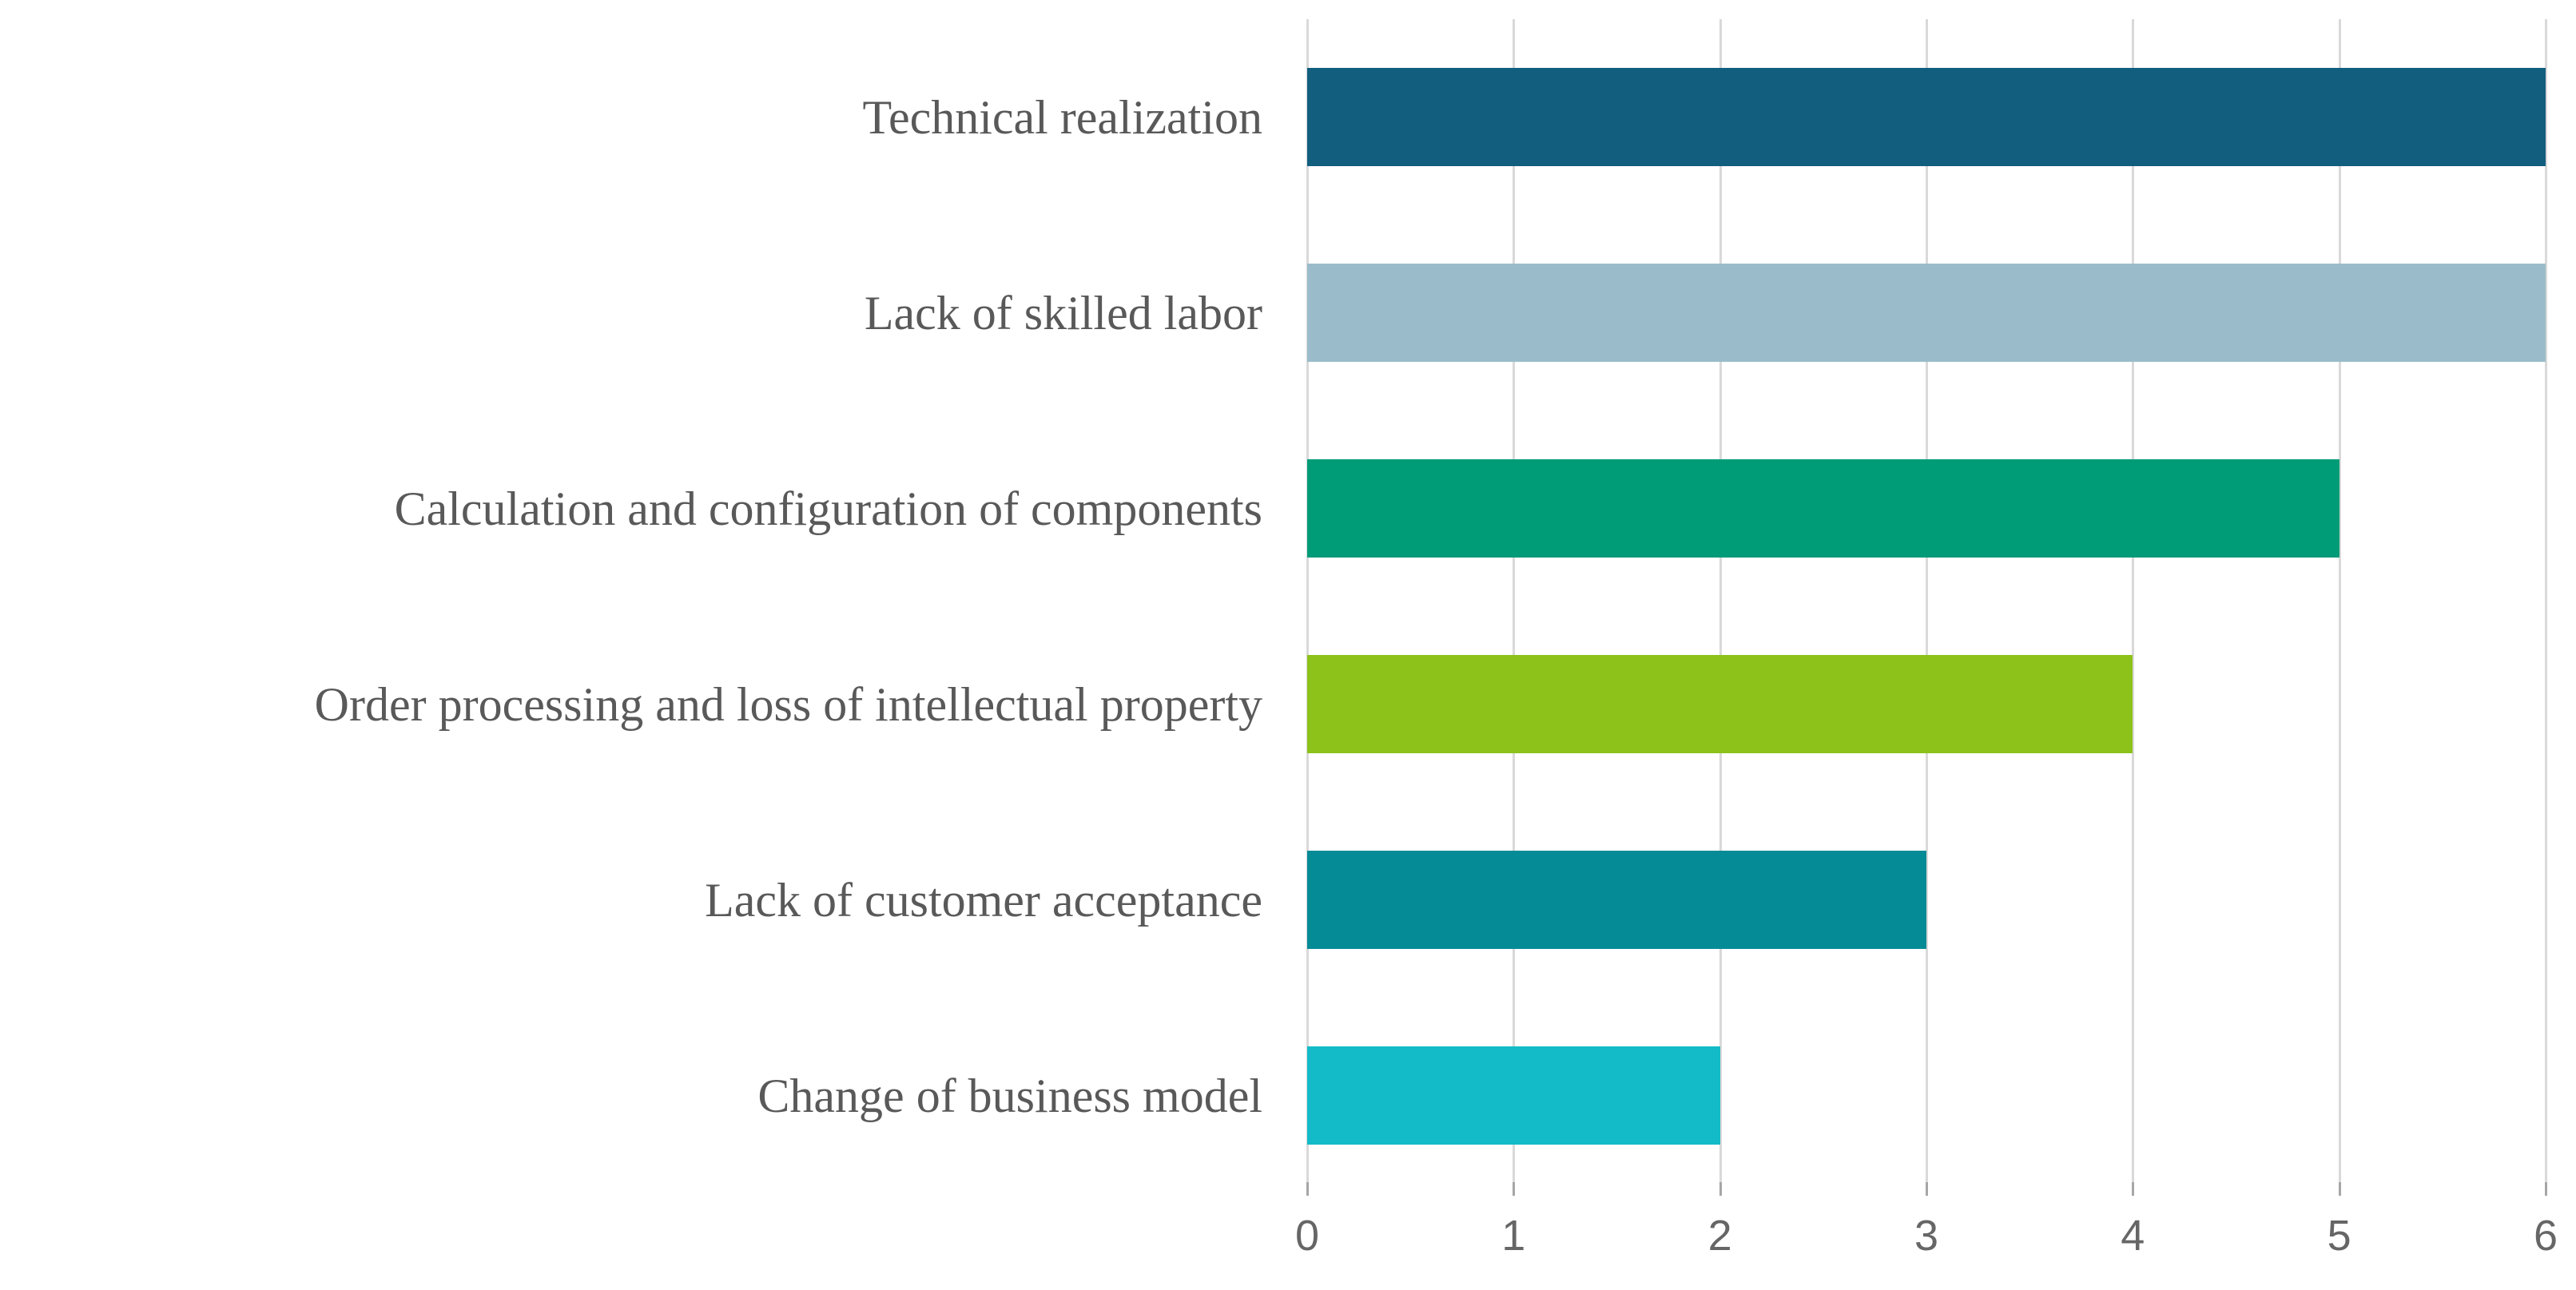  I want to click on x-tick-label: 4, so click(2133, 1236).